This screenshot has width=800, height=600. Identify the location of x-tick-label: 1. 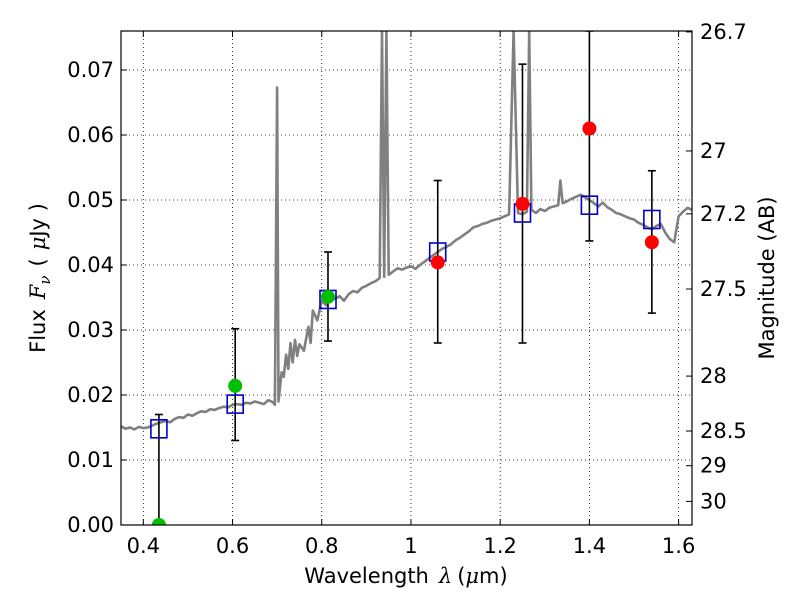
(410, 546).